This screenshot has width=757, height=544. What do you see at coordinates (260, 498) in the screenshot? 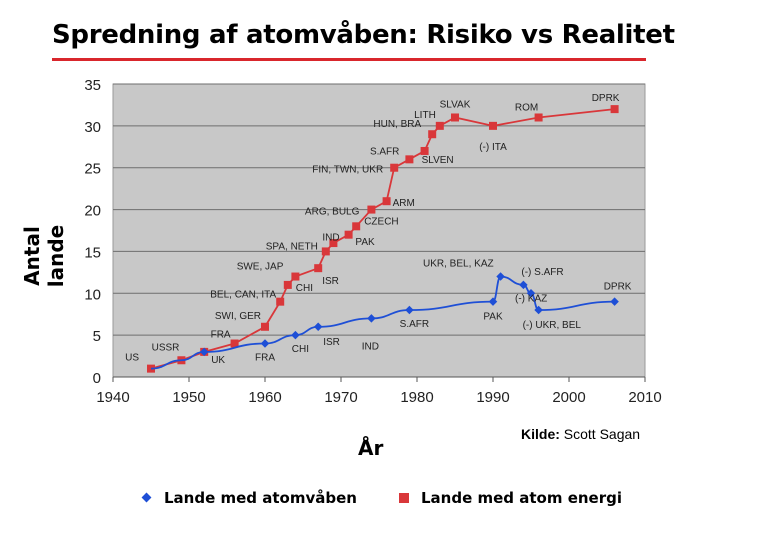
I see `legend-label-weapons: Lande med atomvåben` at bounding box center [260, 498].